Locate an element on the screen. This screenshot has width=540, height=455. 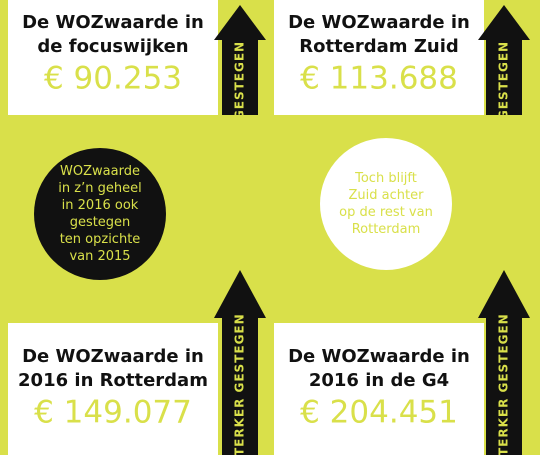
circle-text: gestegen is located at coordinates (100, 222).